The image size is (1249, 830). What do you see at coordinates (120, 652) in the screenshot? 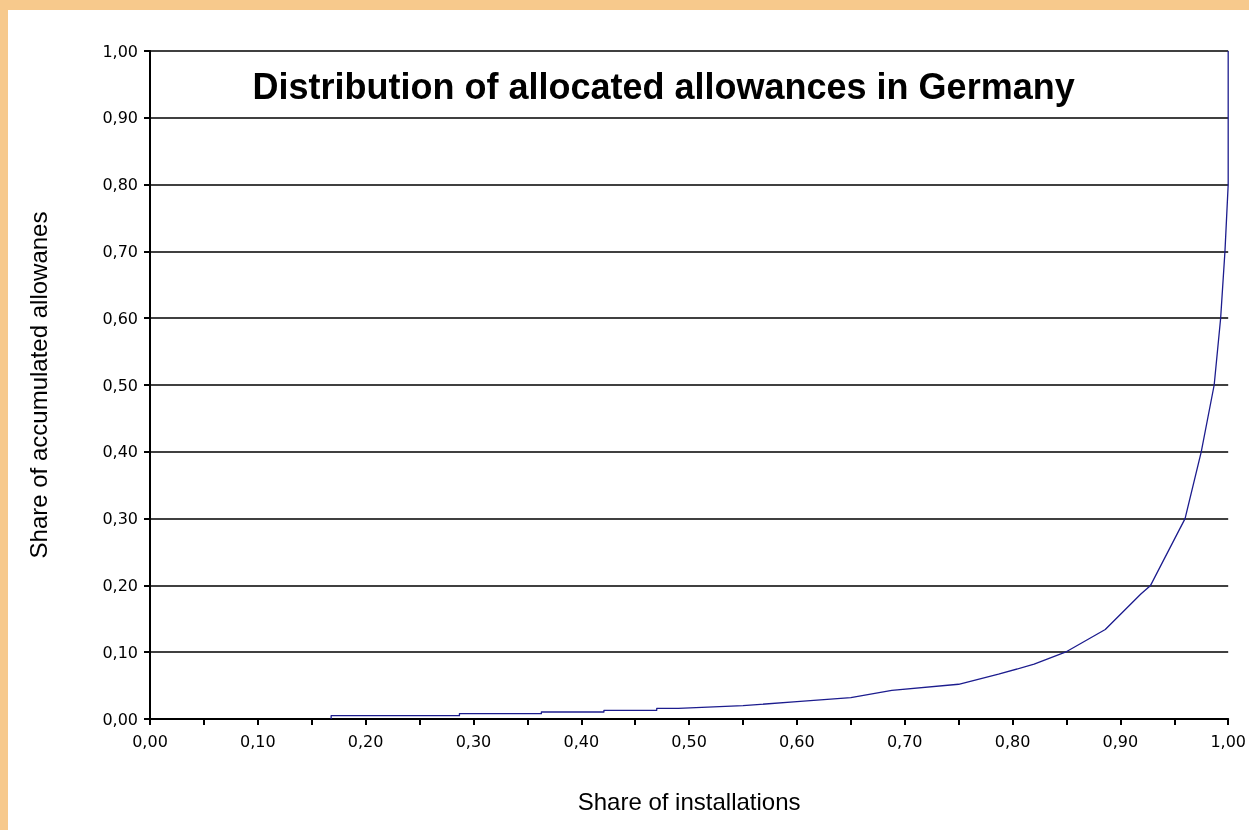
I see `y-tick-label: 0,10` at bounding box center [120, 652].